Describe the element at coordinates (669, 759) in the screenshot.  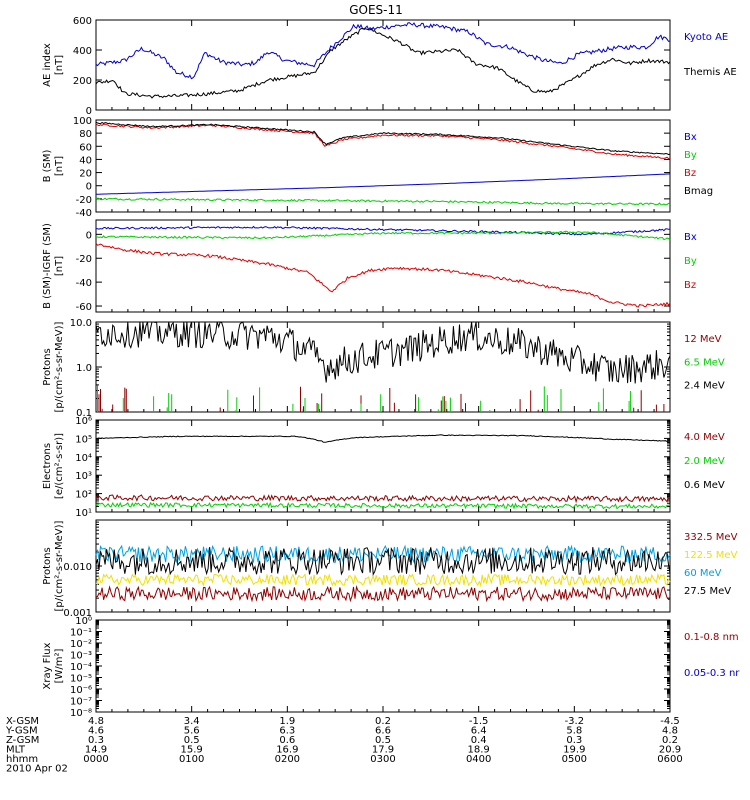
I see `time-tick-0600: 0600` at that location.